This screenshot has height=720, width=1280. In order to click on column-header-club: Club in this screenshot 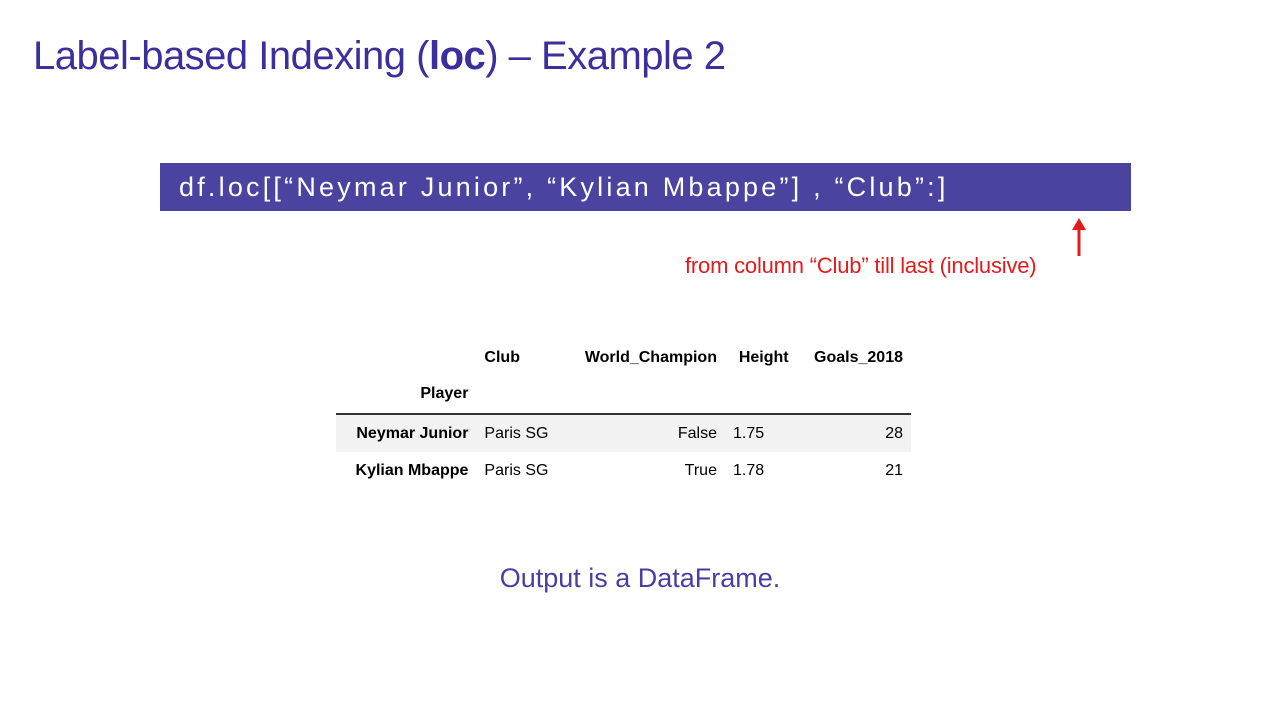, I will do `click(502, 357)`.